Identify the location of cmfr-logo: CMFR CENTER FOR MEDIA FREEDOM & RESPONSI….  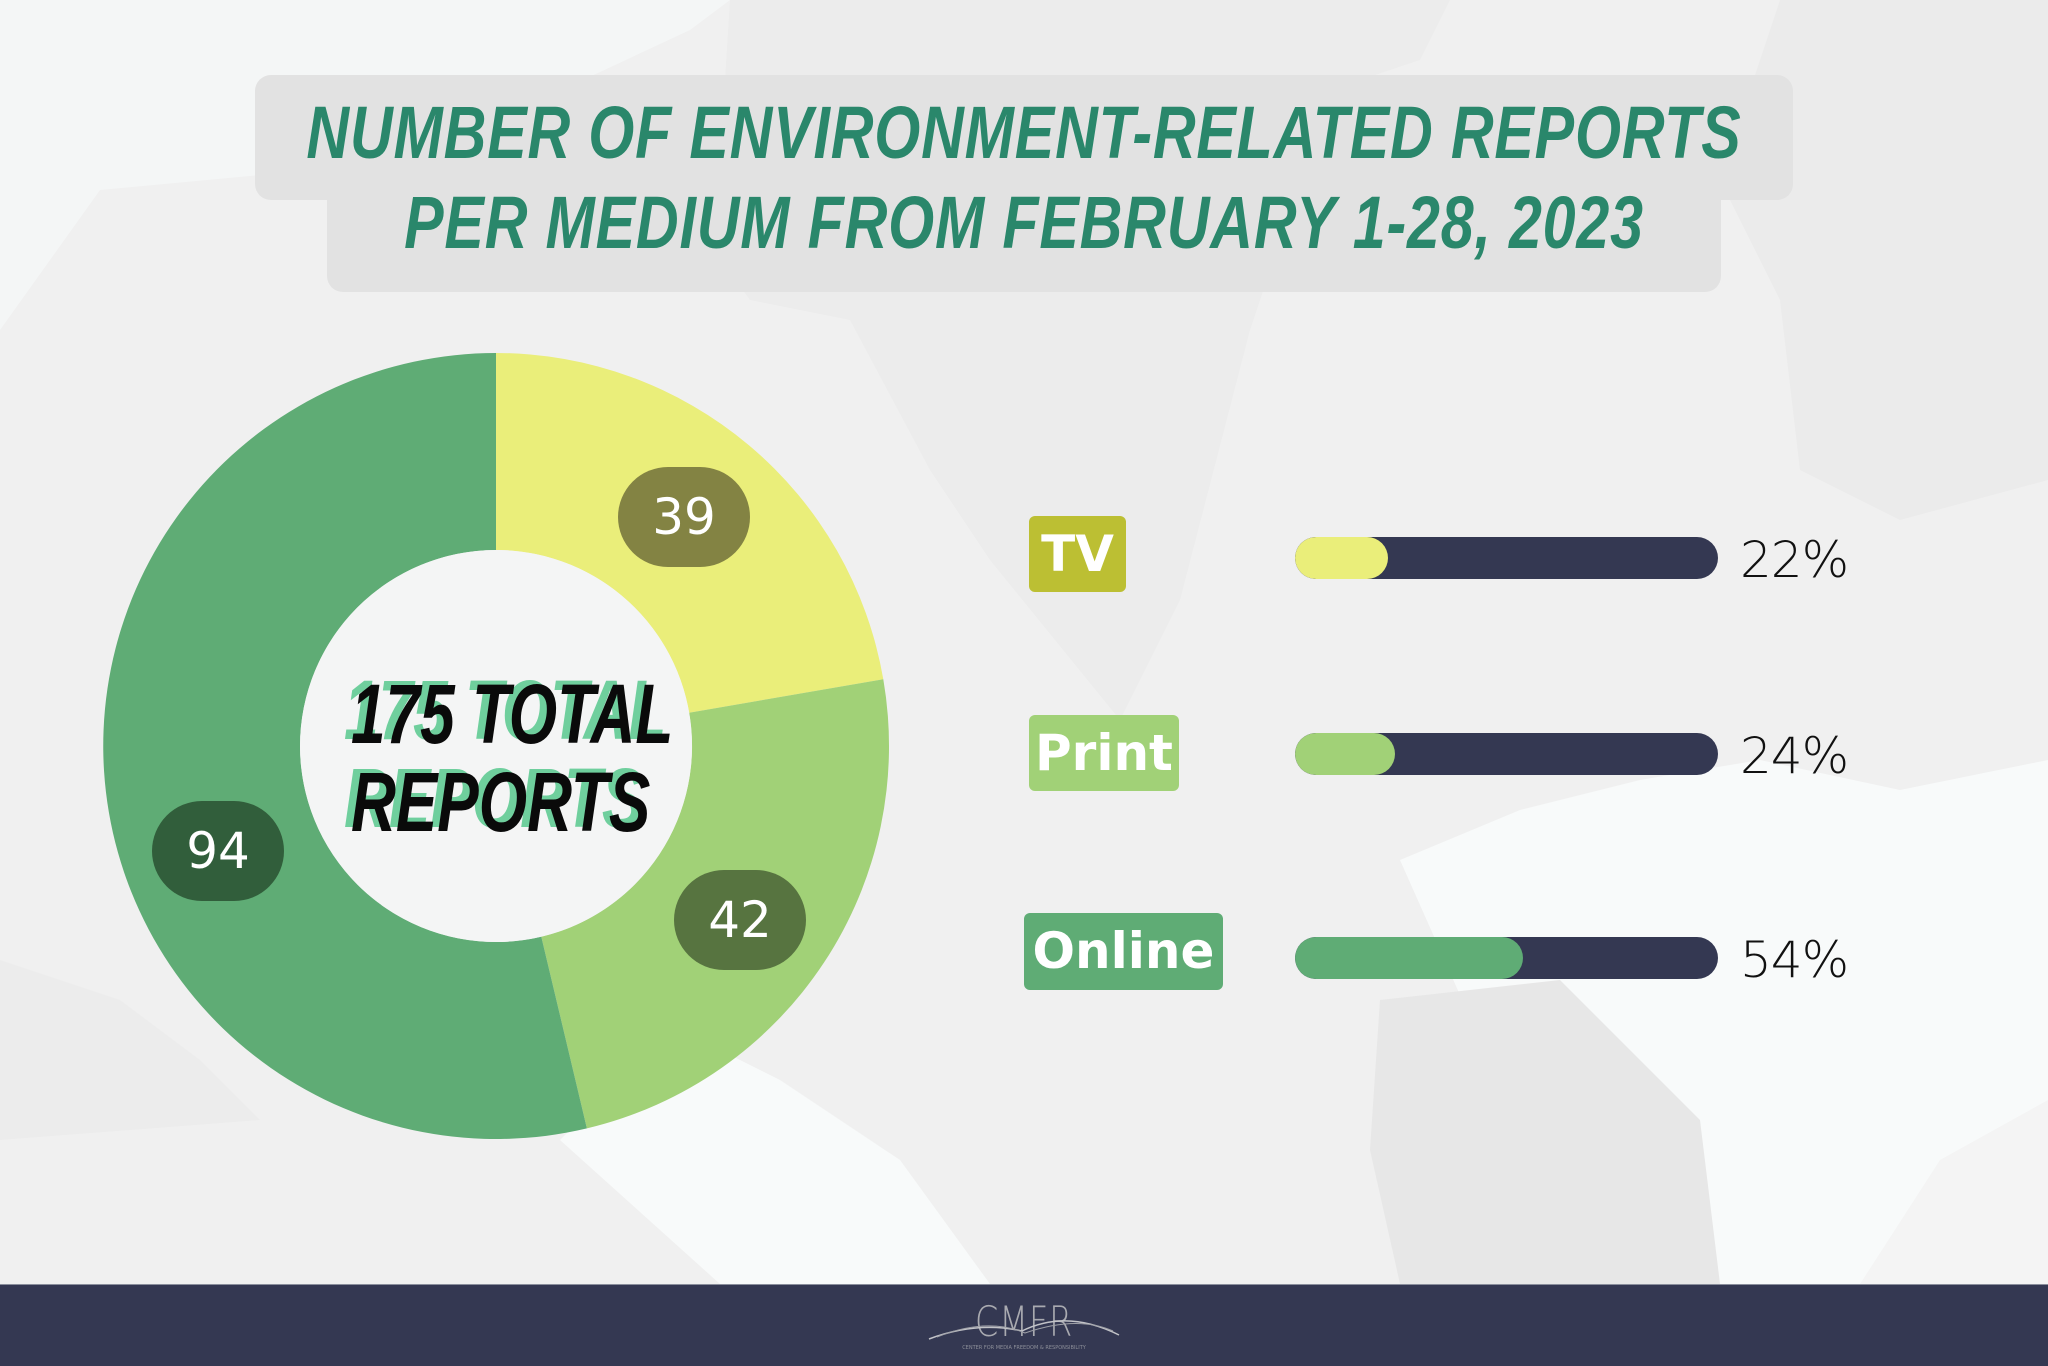
(1024, 1325).